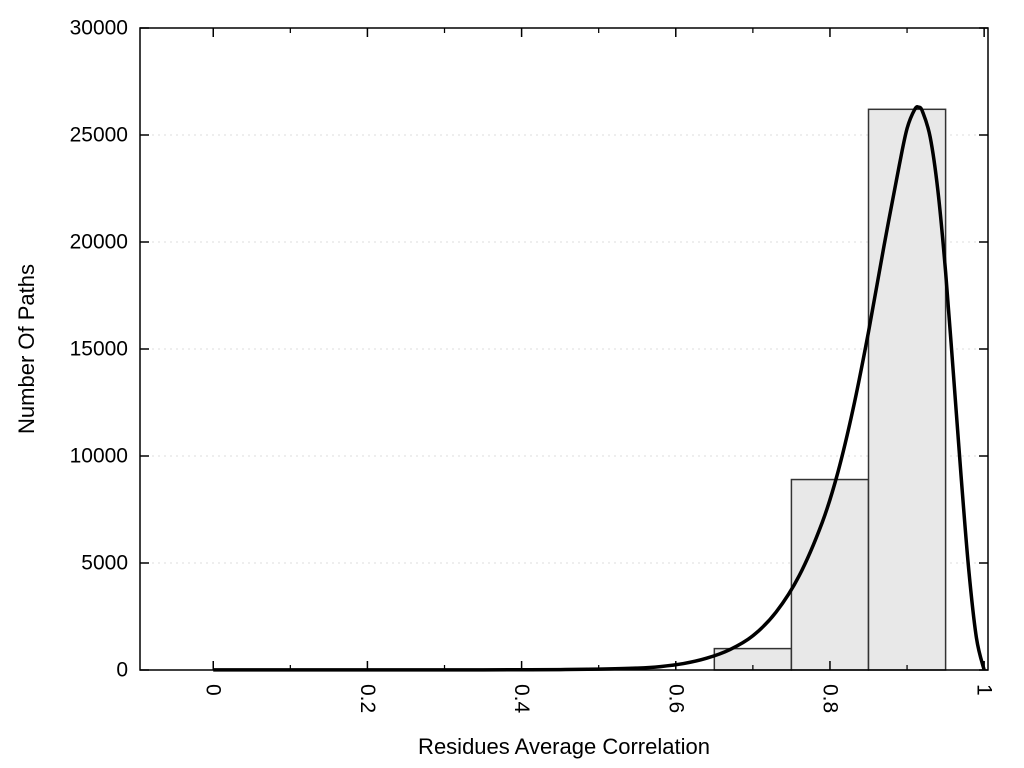 The image size is (1024, 768). What do you see at coordinates (99, 242) in the screenshot?
I see `y-tick-label: 20000` at bounding box center [99, 242].